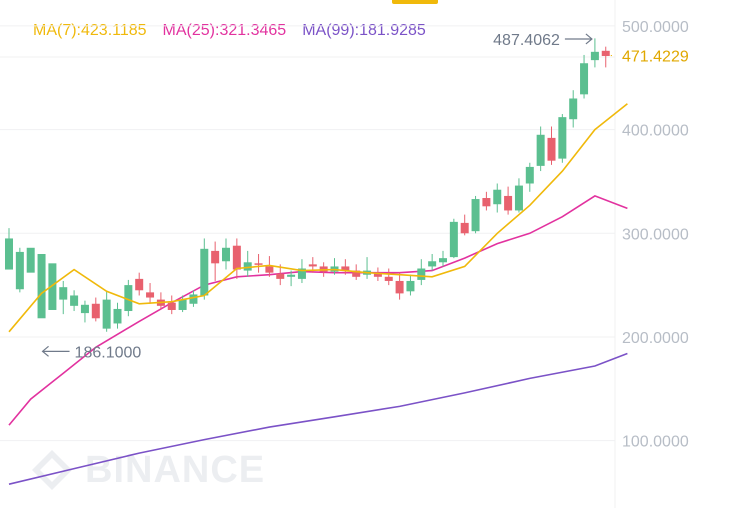  Describe the element at coordinates (526, 40) in the screenshot. I see `high-marker-label: 487.4062` at that location.